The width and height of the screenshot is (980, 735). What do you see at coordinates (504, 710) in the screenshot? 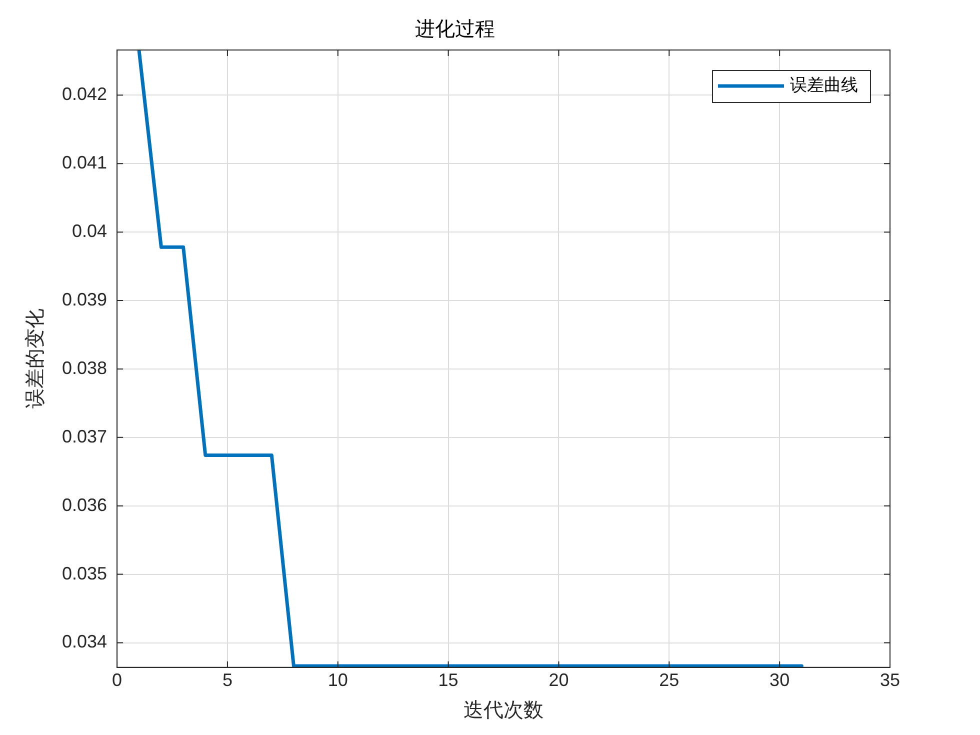
I see `x-axis-title: 迭代次数` at bounding box center [504, 710].